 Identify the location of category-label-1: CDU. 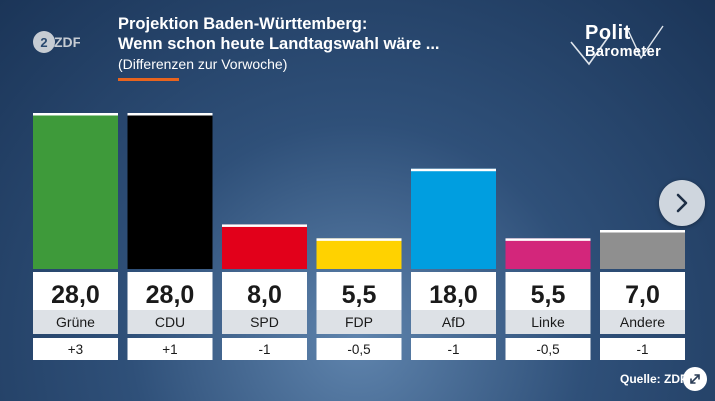
(170, 322).